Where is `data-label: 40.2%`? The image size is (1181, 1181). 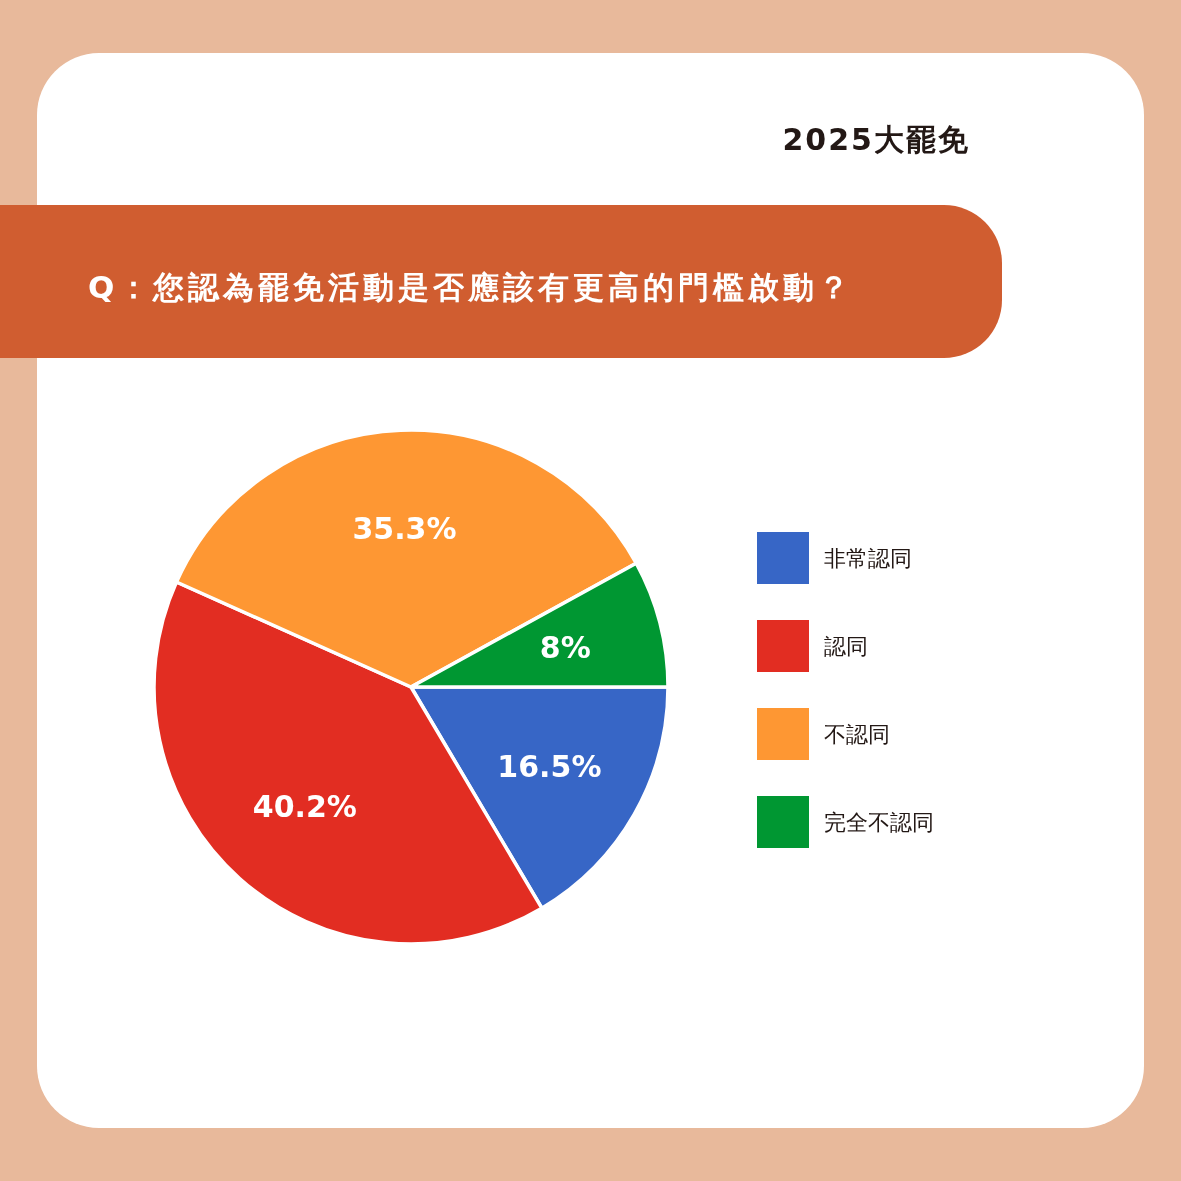
data-label: 40.2% is located at coordinates (304, 806).